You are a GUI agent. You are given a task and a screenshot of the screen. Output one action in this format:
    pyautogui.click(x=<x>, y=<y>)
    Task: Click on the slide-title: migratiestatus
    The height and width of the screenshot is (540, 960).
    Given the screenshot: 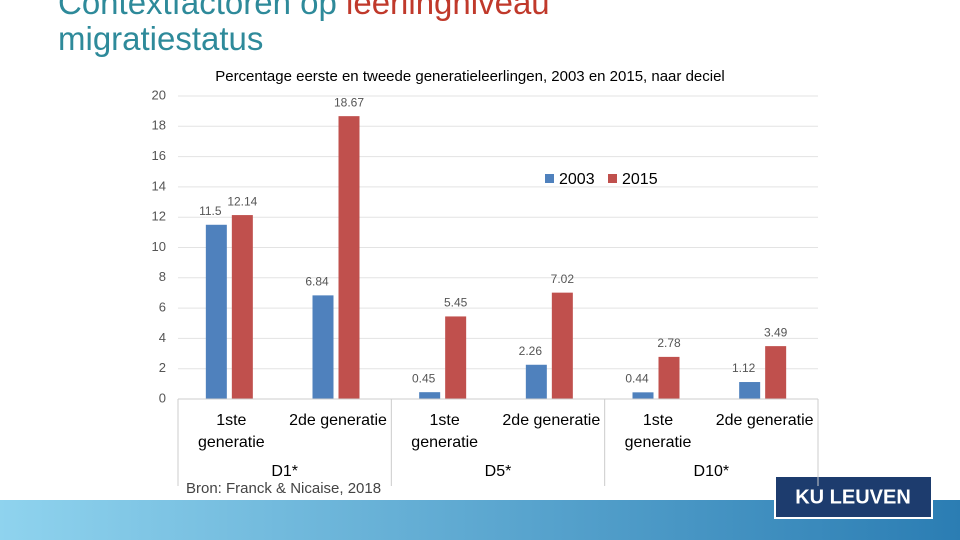 What is the action you would take?
    pyautogui.click(x=161, y=38)
    